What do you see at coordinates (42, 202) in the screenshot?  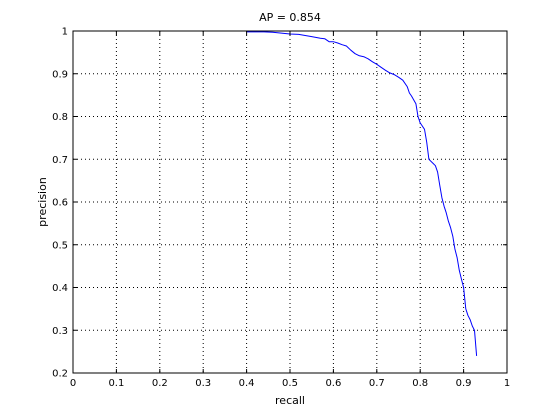 I see `y-axis-label: precision` at bounding box center [42, 202].